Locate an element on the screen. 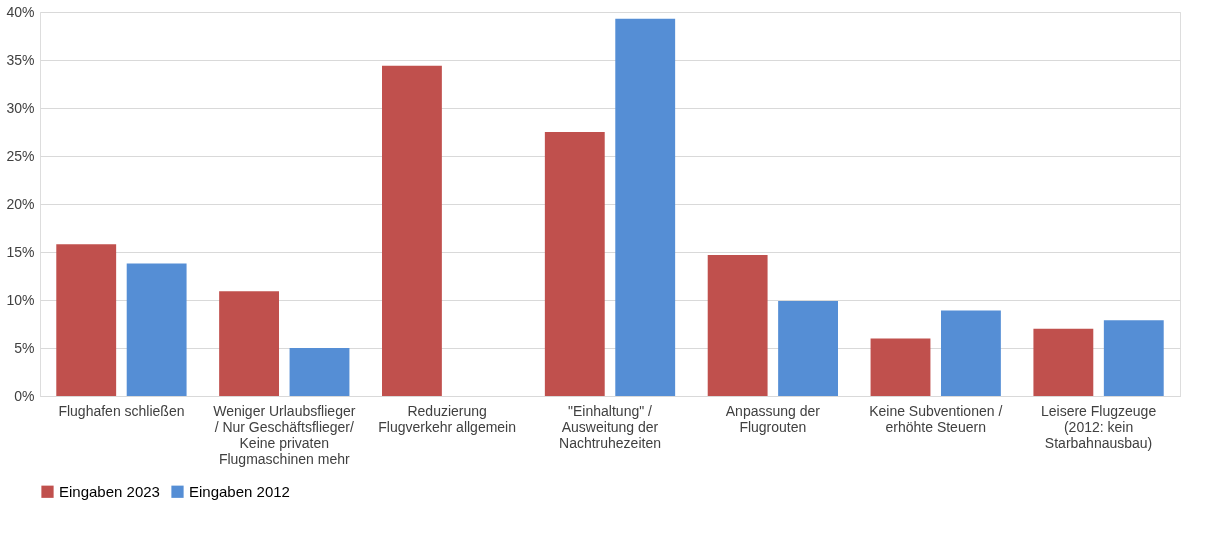 The image size is (1216, 552). y-tick-label: 30% is located at coordinates (20, 107).